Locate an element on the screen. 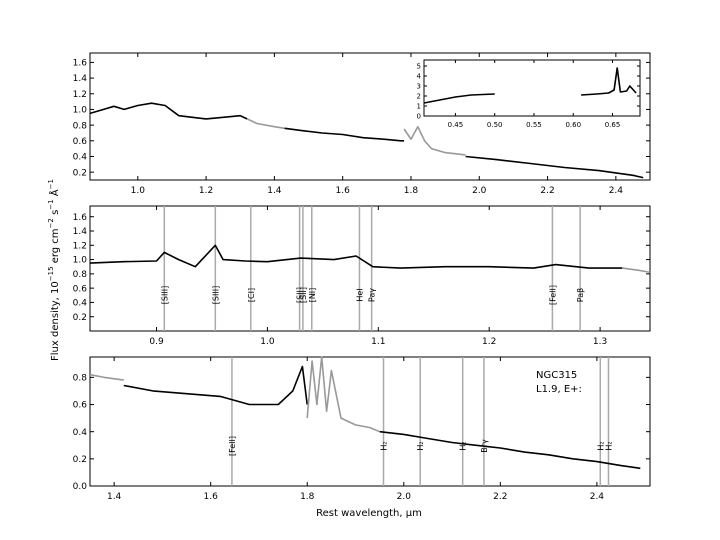 The image size is (720, 540). x-tick-label: 1.3 is located at coordinates (600, 342).